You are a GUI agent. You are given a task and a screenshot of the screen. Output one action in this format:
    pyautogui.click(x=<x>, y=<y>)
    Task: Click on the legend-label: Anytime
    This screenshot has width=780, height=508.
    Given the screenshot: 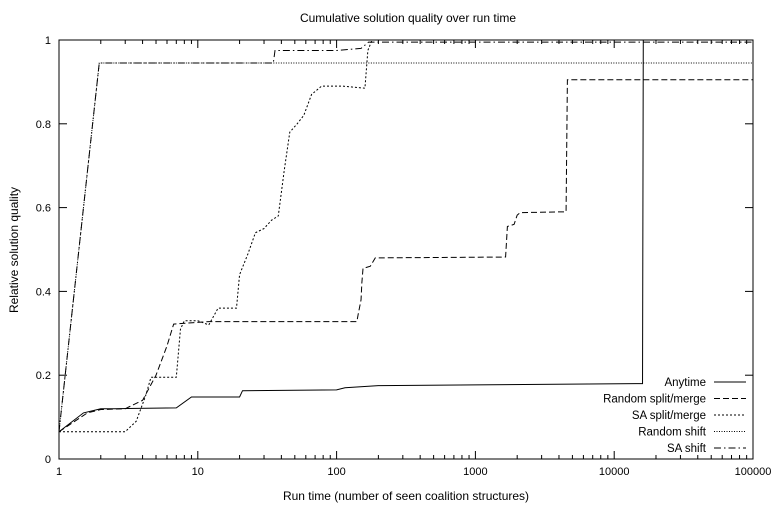 What is the action you would take?
    pyautogui.click(x=685, y=383)
    